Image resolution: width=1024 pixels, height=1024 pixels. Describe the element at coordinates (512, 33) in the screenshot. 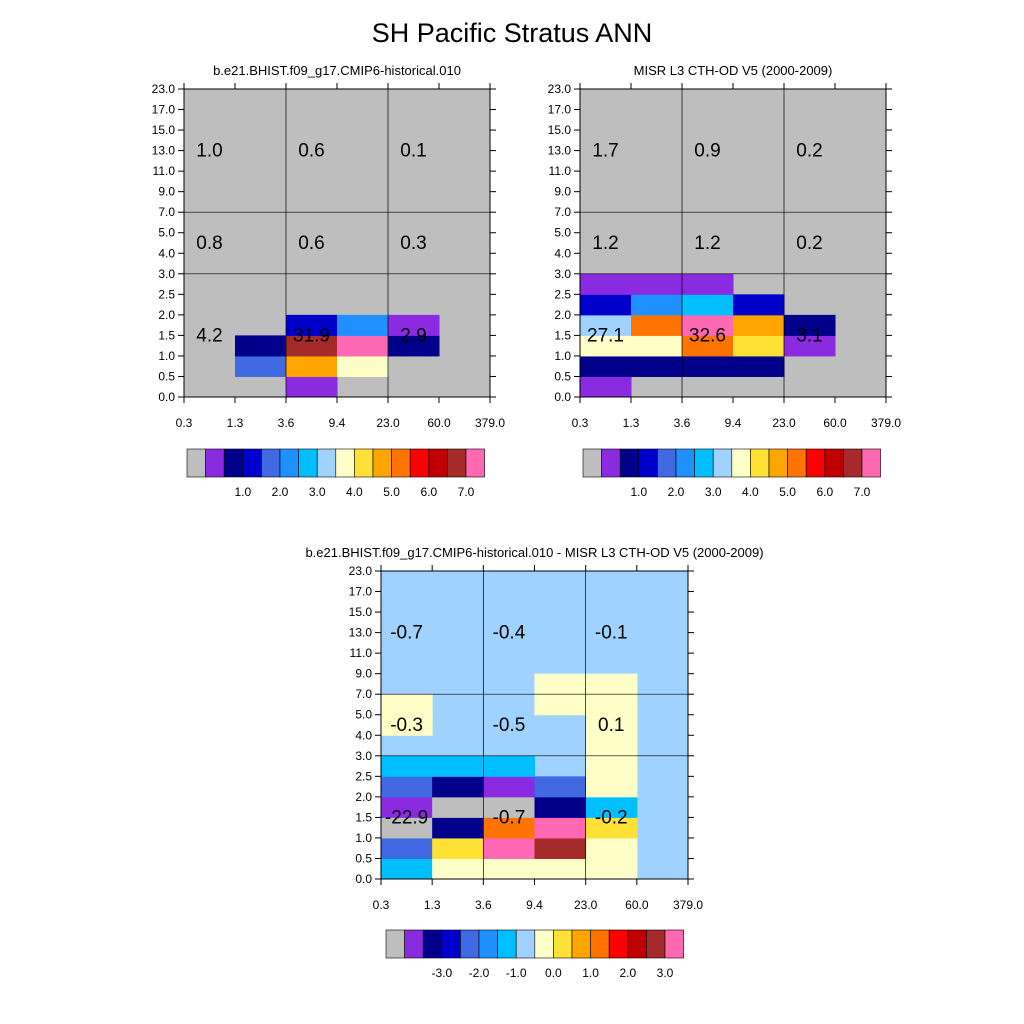

I see `figure-title: SH Pacific Stratus ANN` at that location.